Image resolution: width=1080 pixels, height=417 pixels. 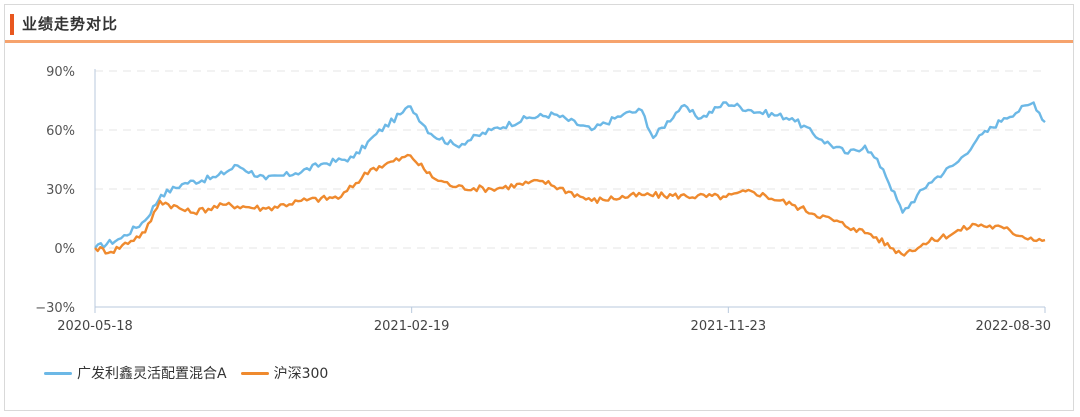 What do you see at coordinates (64, 249) in the screenshot?
I see `y-tick-label: 0%` at bounding box center [64, 249].